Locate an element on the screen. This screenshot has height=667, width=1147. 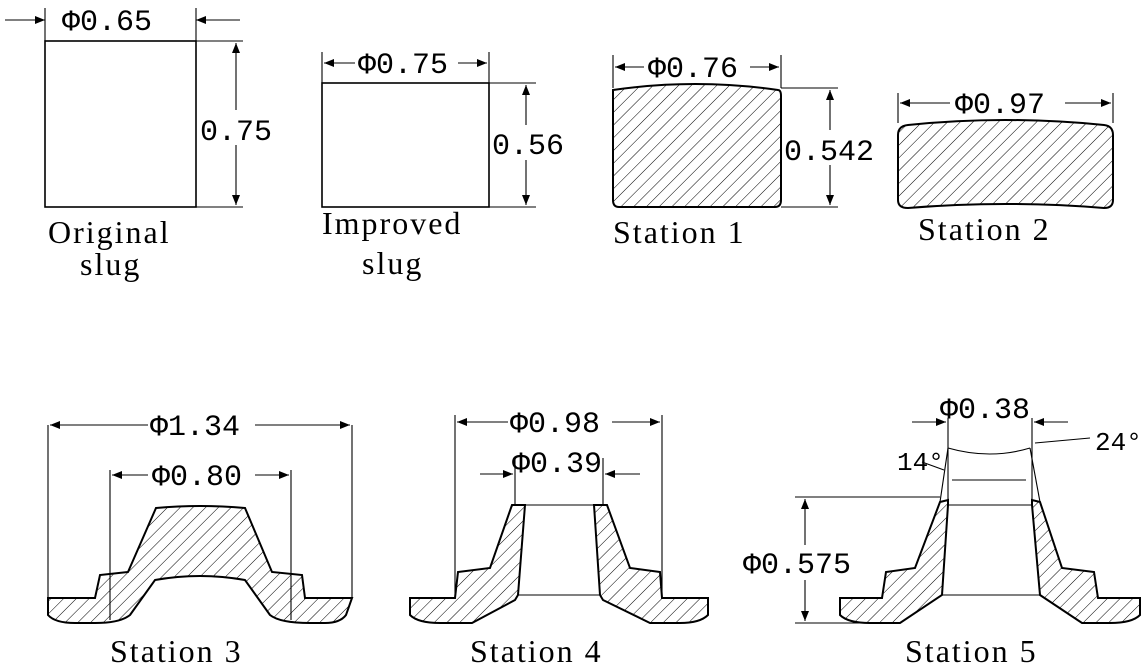
improved-height-label: 0.56 is located at coordinates (528, 147).